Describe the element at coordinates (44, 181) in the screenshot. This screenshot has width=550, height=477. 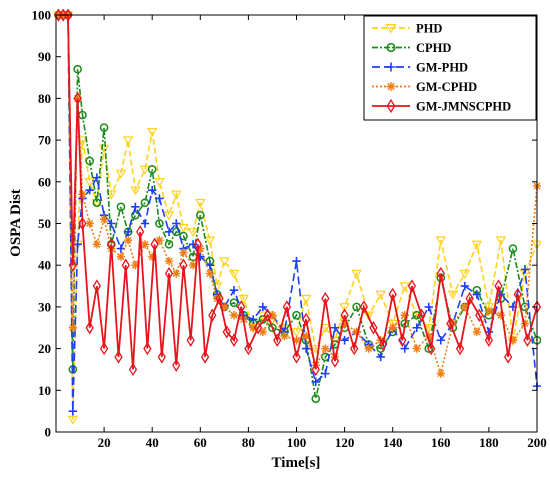
I see `y-tick-label: 60` at that location.